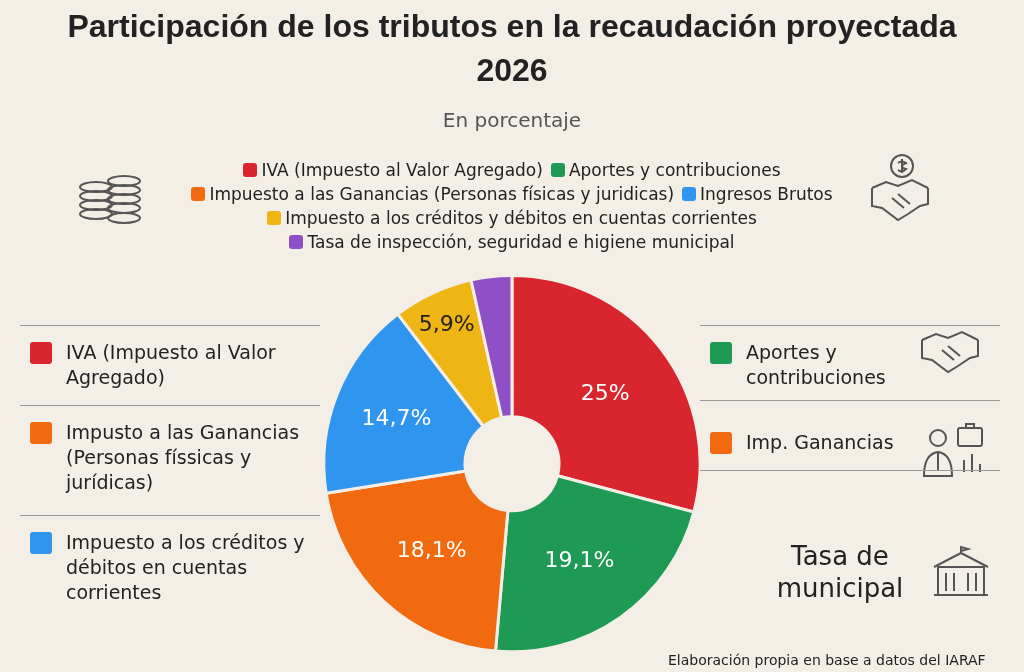  Describe the element at coordinates (182, 457) in the screenshot. I see `text: Impusto a las Ganancias (Personas físsicas y jurídicas)` at that location.